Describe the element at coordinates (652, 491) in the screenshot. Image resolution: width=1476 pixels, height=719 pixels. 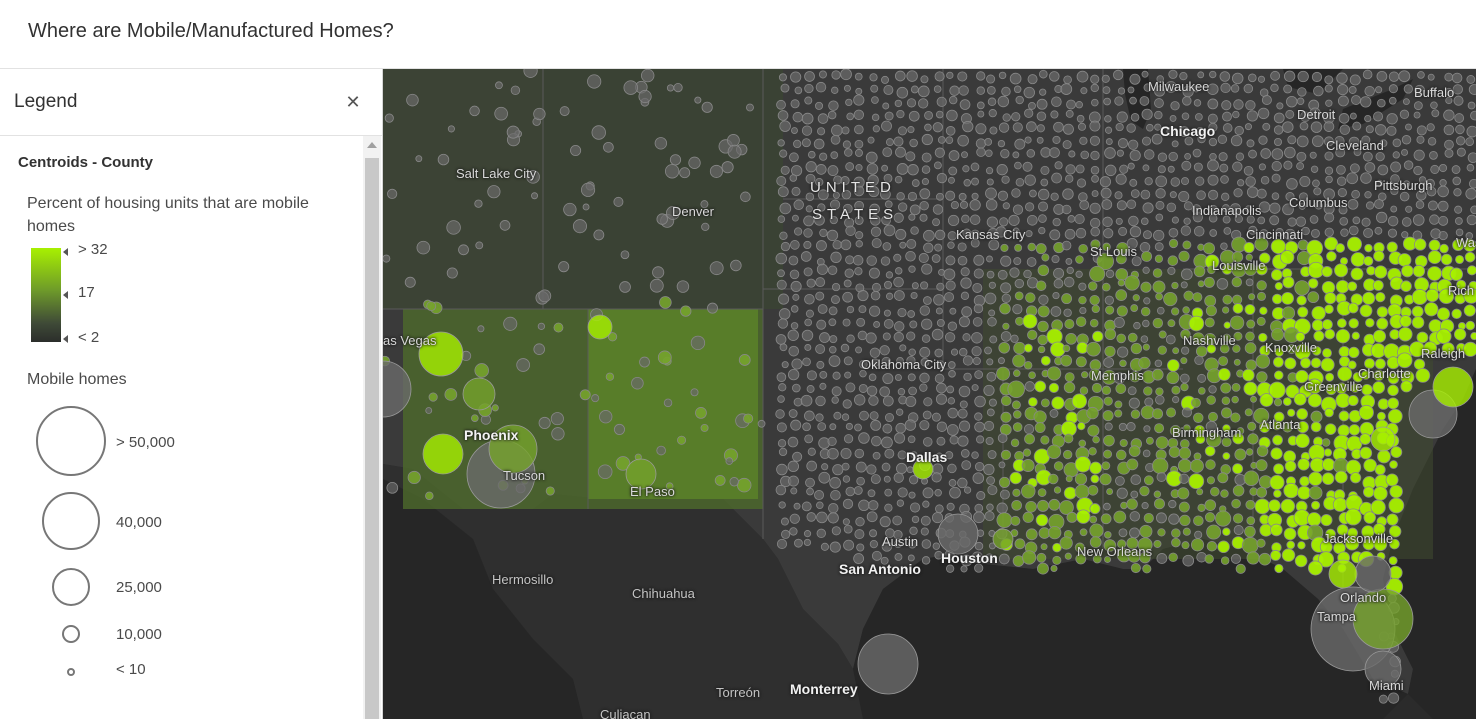
I see `city-label: El Paso` at that location.